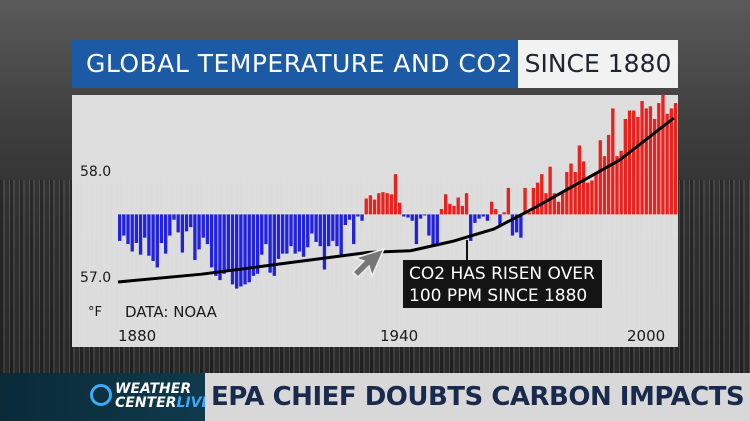 Image resolution: width=750 pixels, height=421 pixels. Describe the element at coordinates (370, 205) in the screenshot. I see `temperature-bar-1940` at that location.